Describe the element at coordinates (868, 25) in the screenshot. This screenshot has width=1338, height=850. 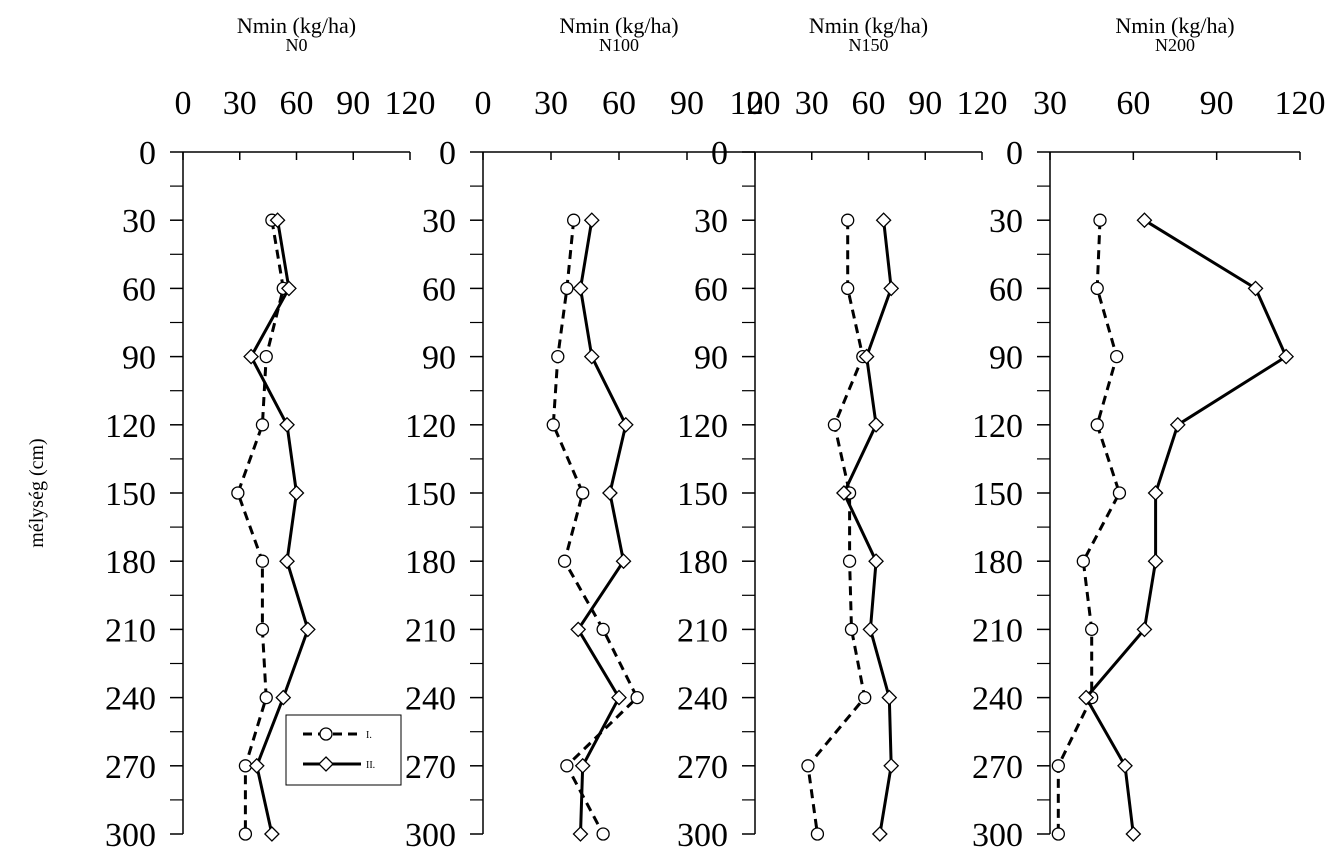
I see `panel-title: Nmin (kg/ha)` at that location.